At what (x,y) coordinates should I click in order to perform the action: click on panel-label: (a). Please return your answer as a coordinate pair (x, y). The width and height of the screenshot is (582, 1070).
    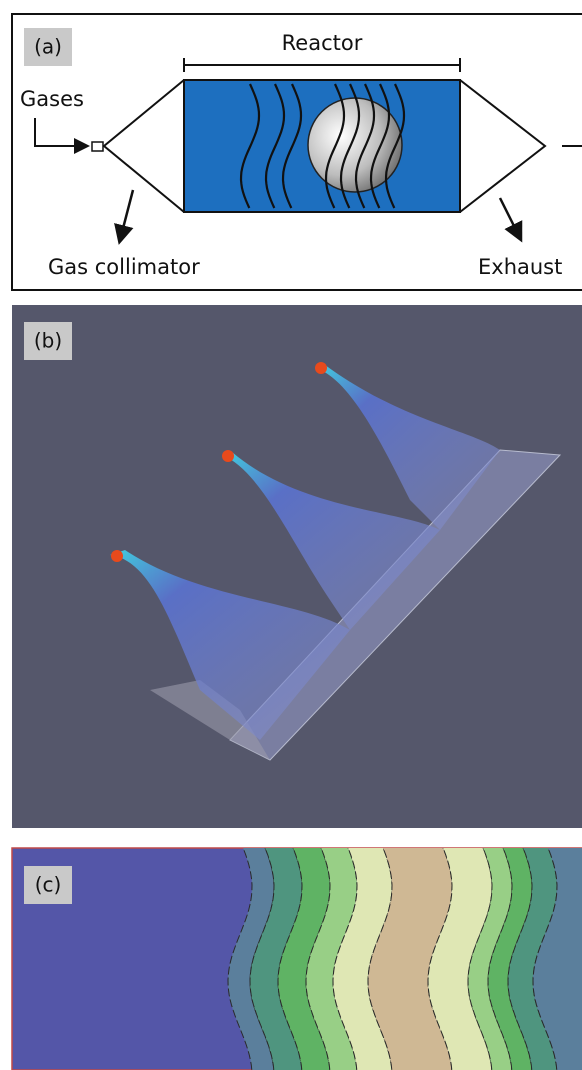
    Looking at the image, I should click on (48, 47).